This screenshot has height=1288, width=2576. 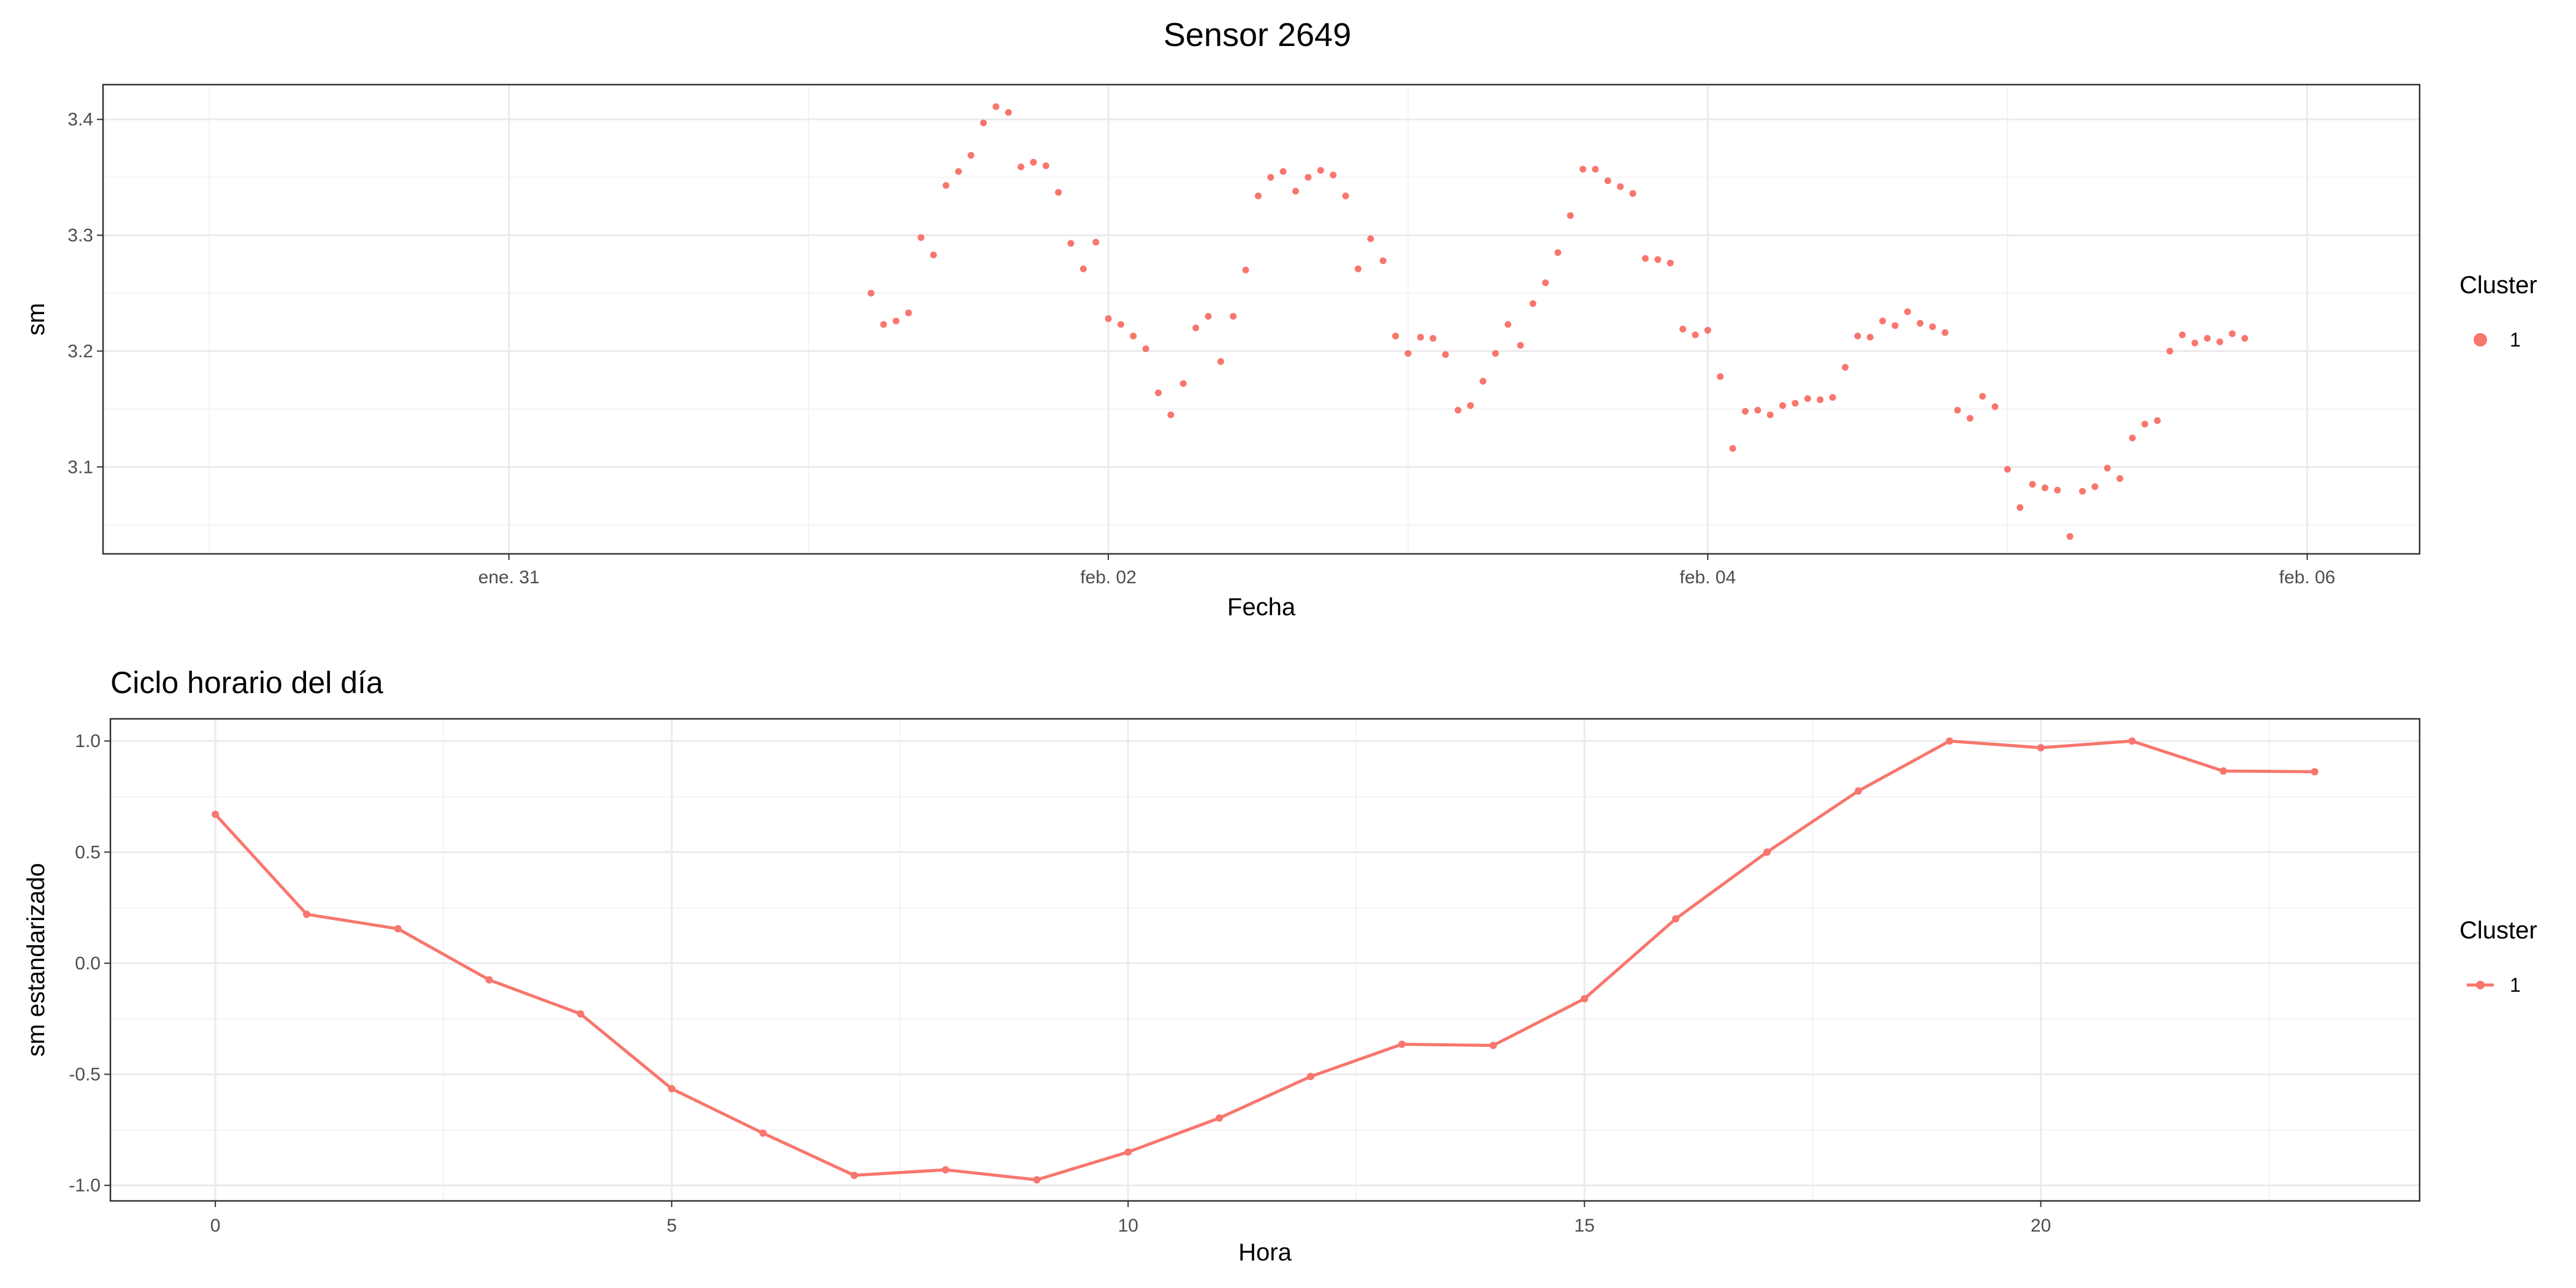 What do you see at coordinates (1128, 1226) in the screenshot?
I see `x-tick-label: 10` at bounding box center [1128, 1226].